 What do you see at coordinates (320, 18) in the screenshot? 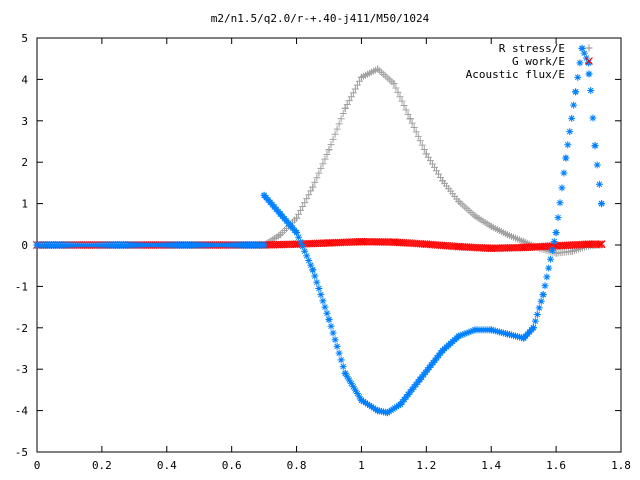
I see `chart-title: m2/n1.5/q2.0/r-+.40-j411/M50/1024` at bounding box center [320, 18].